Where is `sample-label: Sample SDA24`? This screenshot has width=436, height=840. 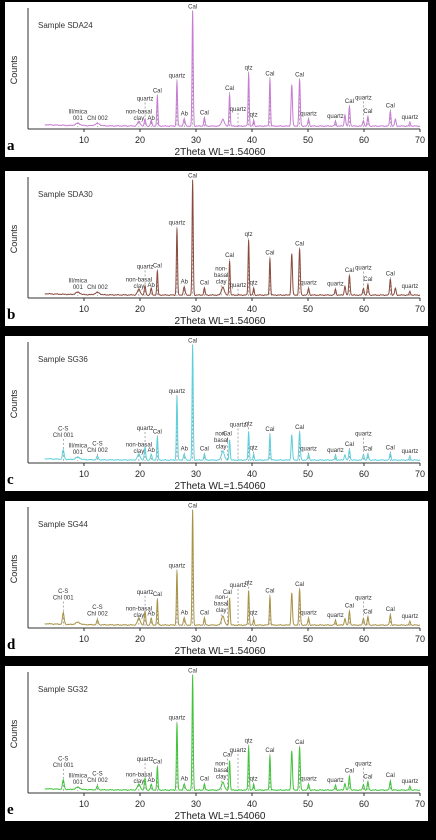
sample-label: Sample SDA24 is located at coordinates (65, 25).